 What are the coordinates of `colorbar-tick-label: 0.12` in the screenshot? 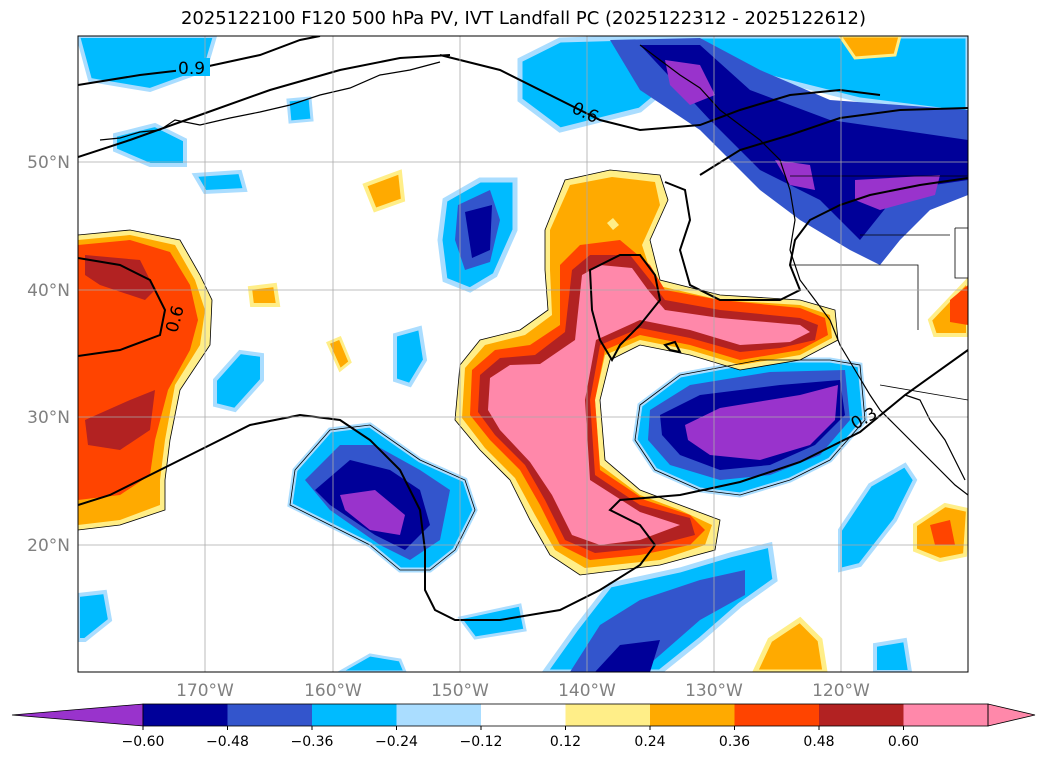 It's located at (565, 742).